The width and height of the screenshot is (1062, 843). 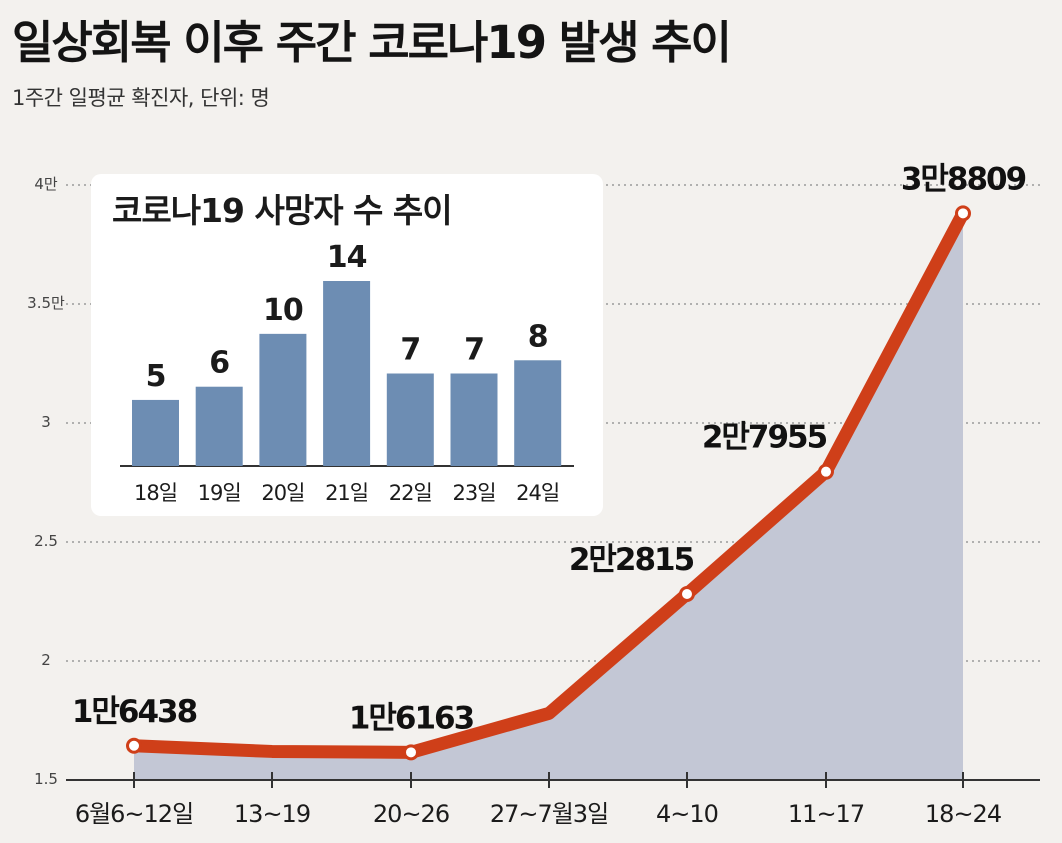 What do you see at coordinates (410, 493) in the screenshot?
I see `inset-bar-category: 22일` at bounding box center [410, 493].